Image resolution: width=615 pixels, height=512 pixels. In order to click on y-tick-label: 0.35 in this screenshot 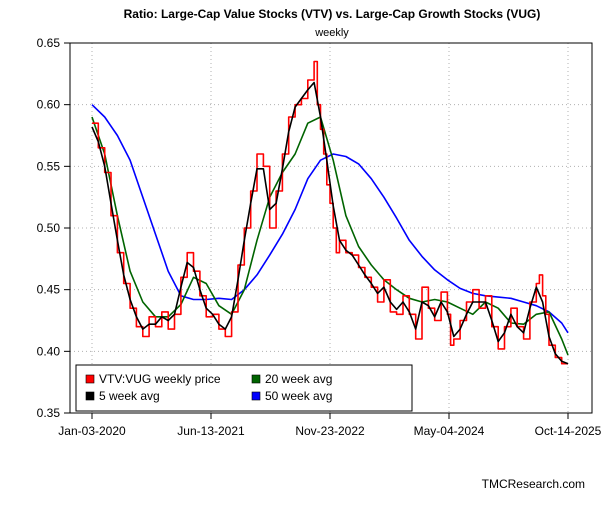, I will do `click(49, 413)`.